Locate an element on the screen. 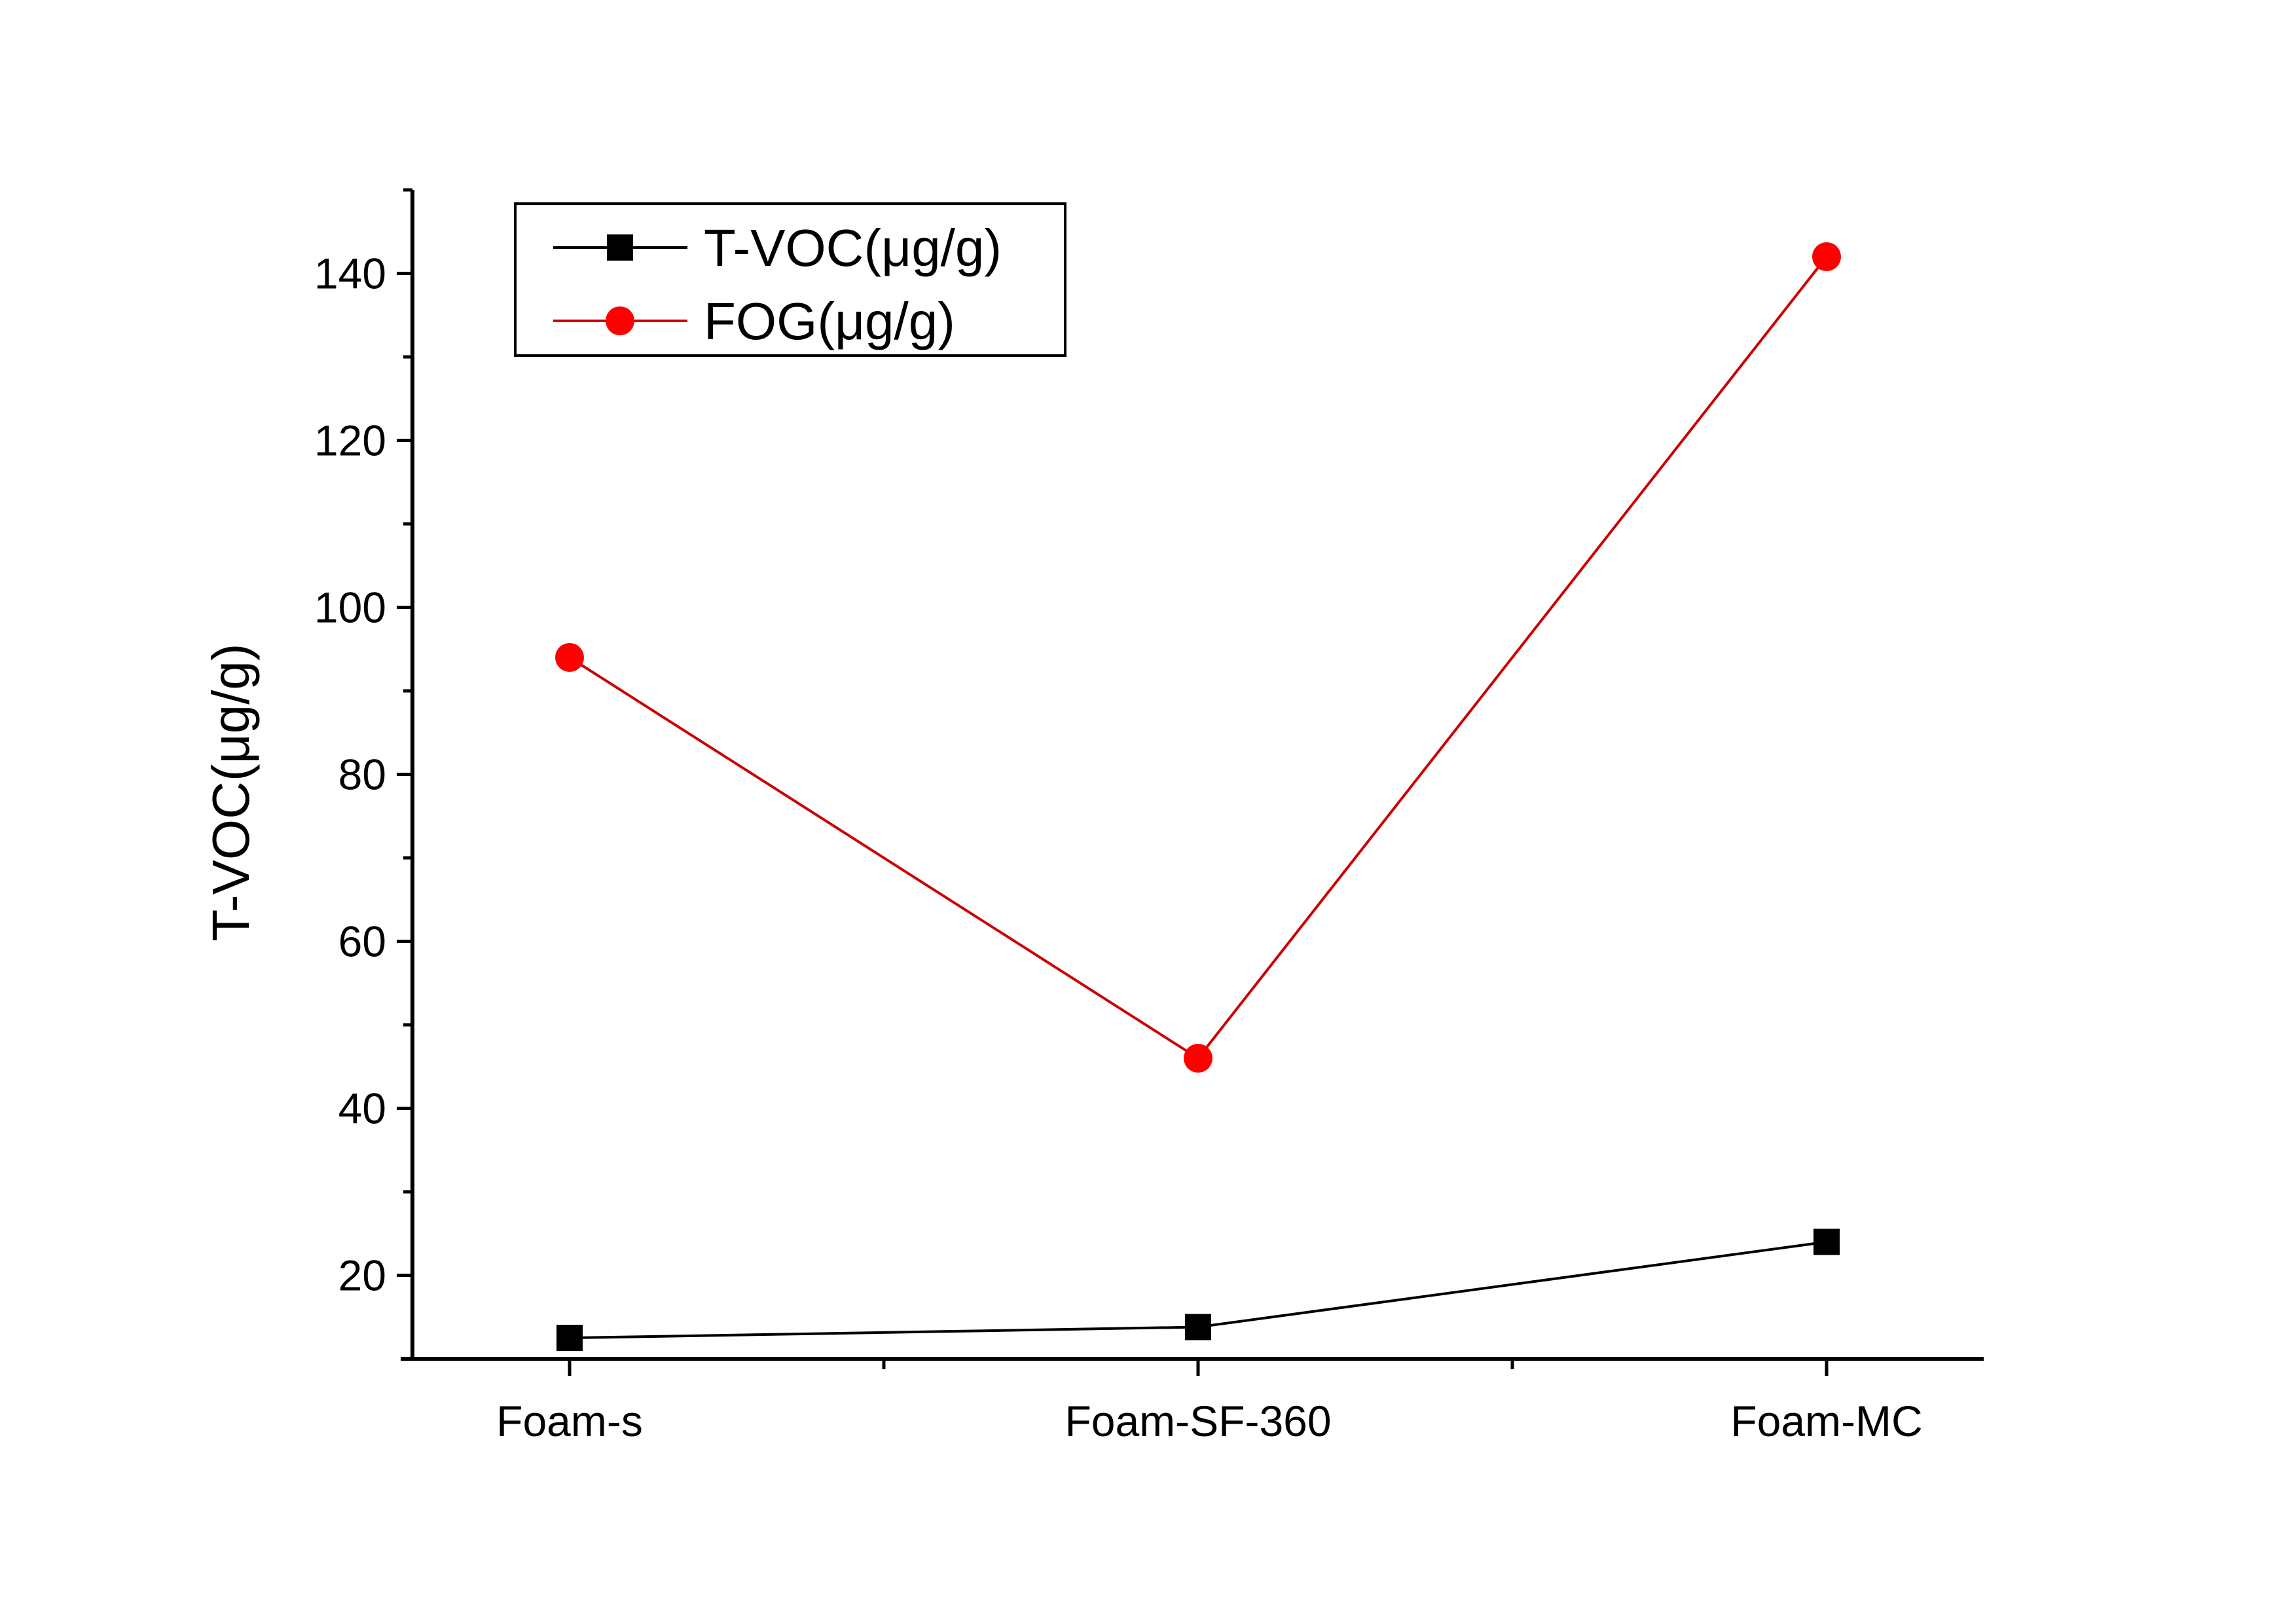 Image resolution: width=2296 pixels, height=1624 pixels. y-axis-title: T-VOC(μg/g) is located at coordinates (231, 792).